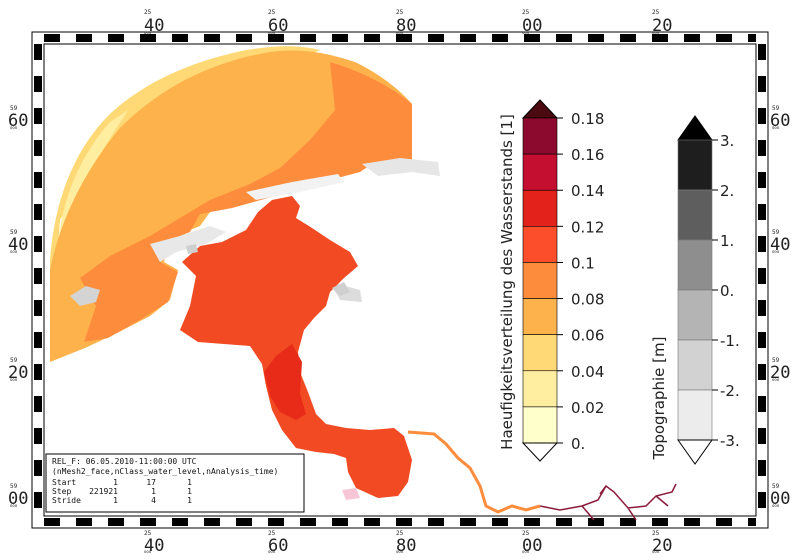 This screenshot has width=800, height=560. Describe the element at coordinates (278, 546) in the screenshot. I see `lon-minute-label: 60` at that location.